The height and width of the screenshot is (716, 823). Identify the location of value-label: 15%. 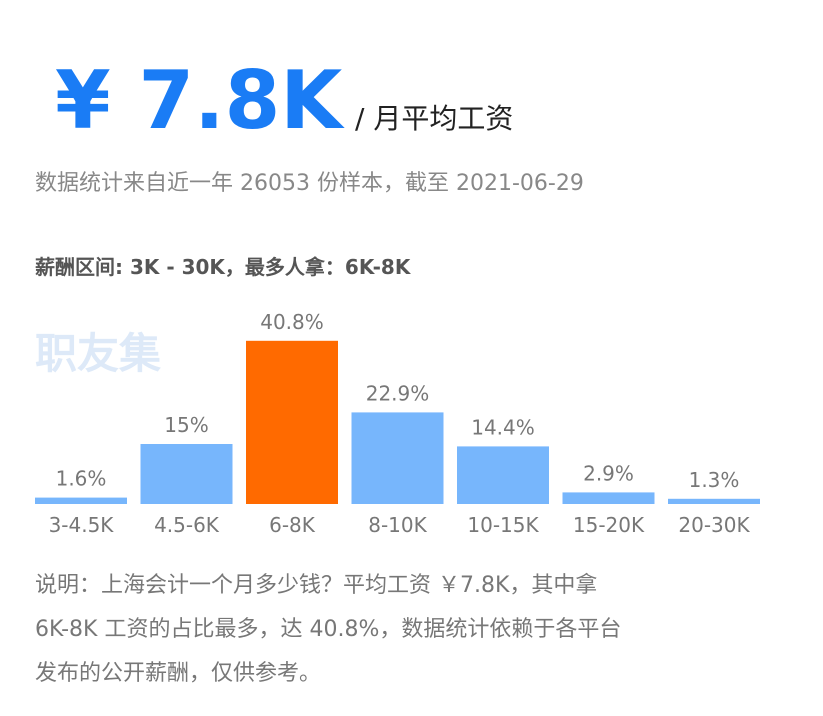
(186, 425).